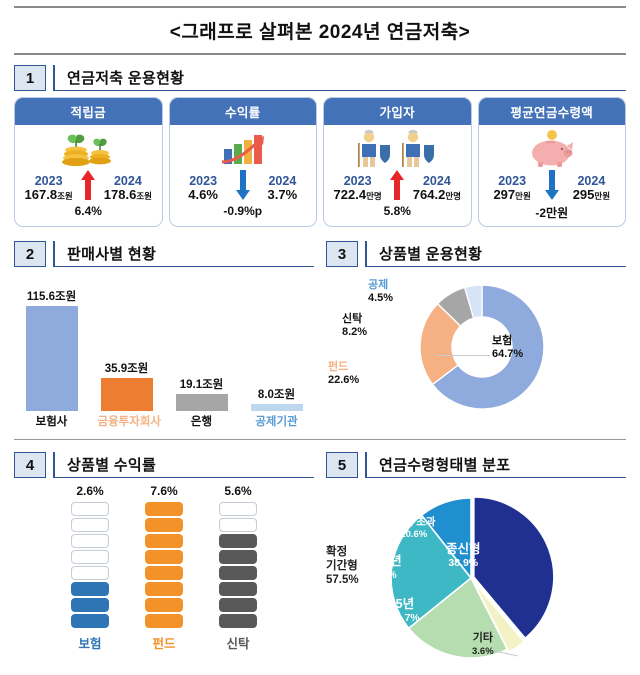 This screenshot has height=675, width=640. Describe the element at coordinates (320, 54) in the screenshot. I see `title-bottom-rule` at that location.